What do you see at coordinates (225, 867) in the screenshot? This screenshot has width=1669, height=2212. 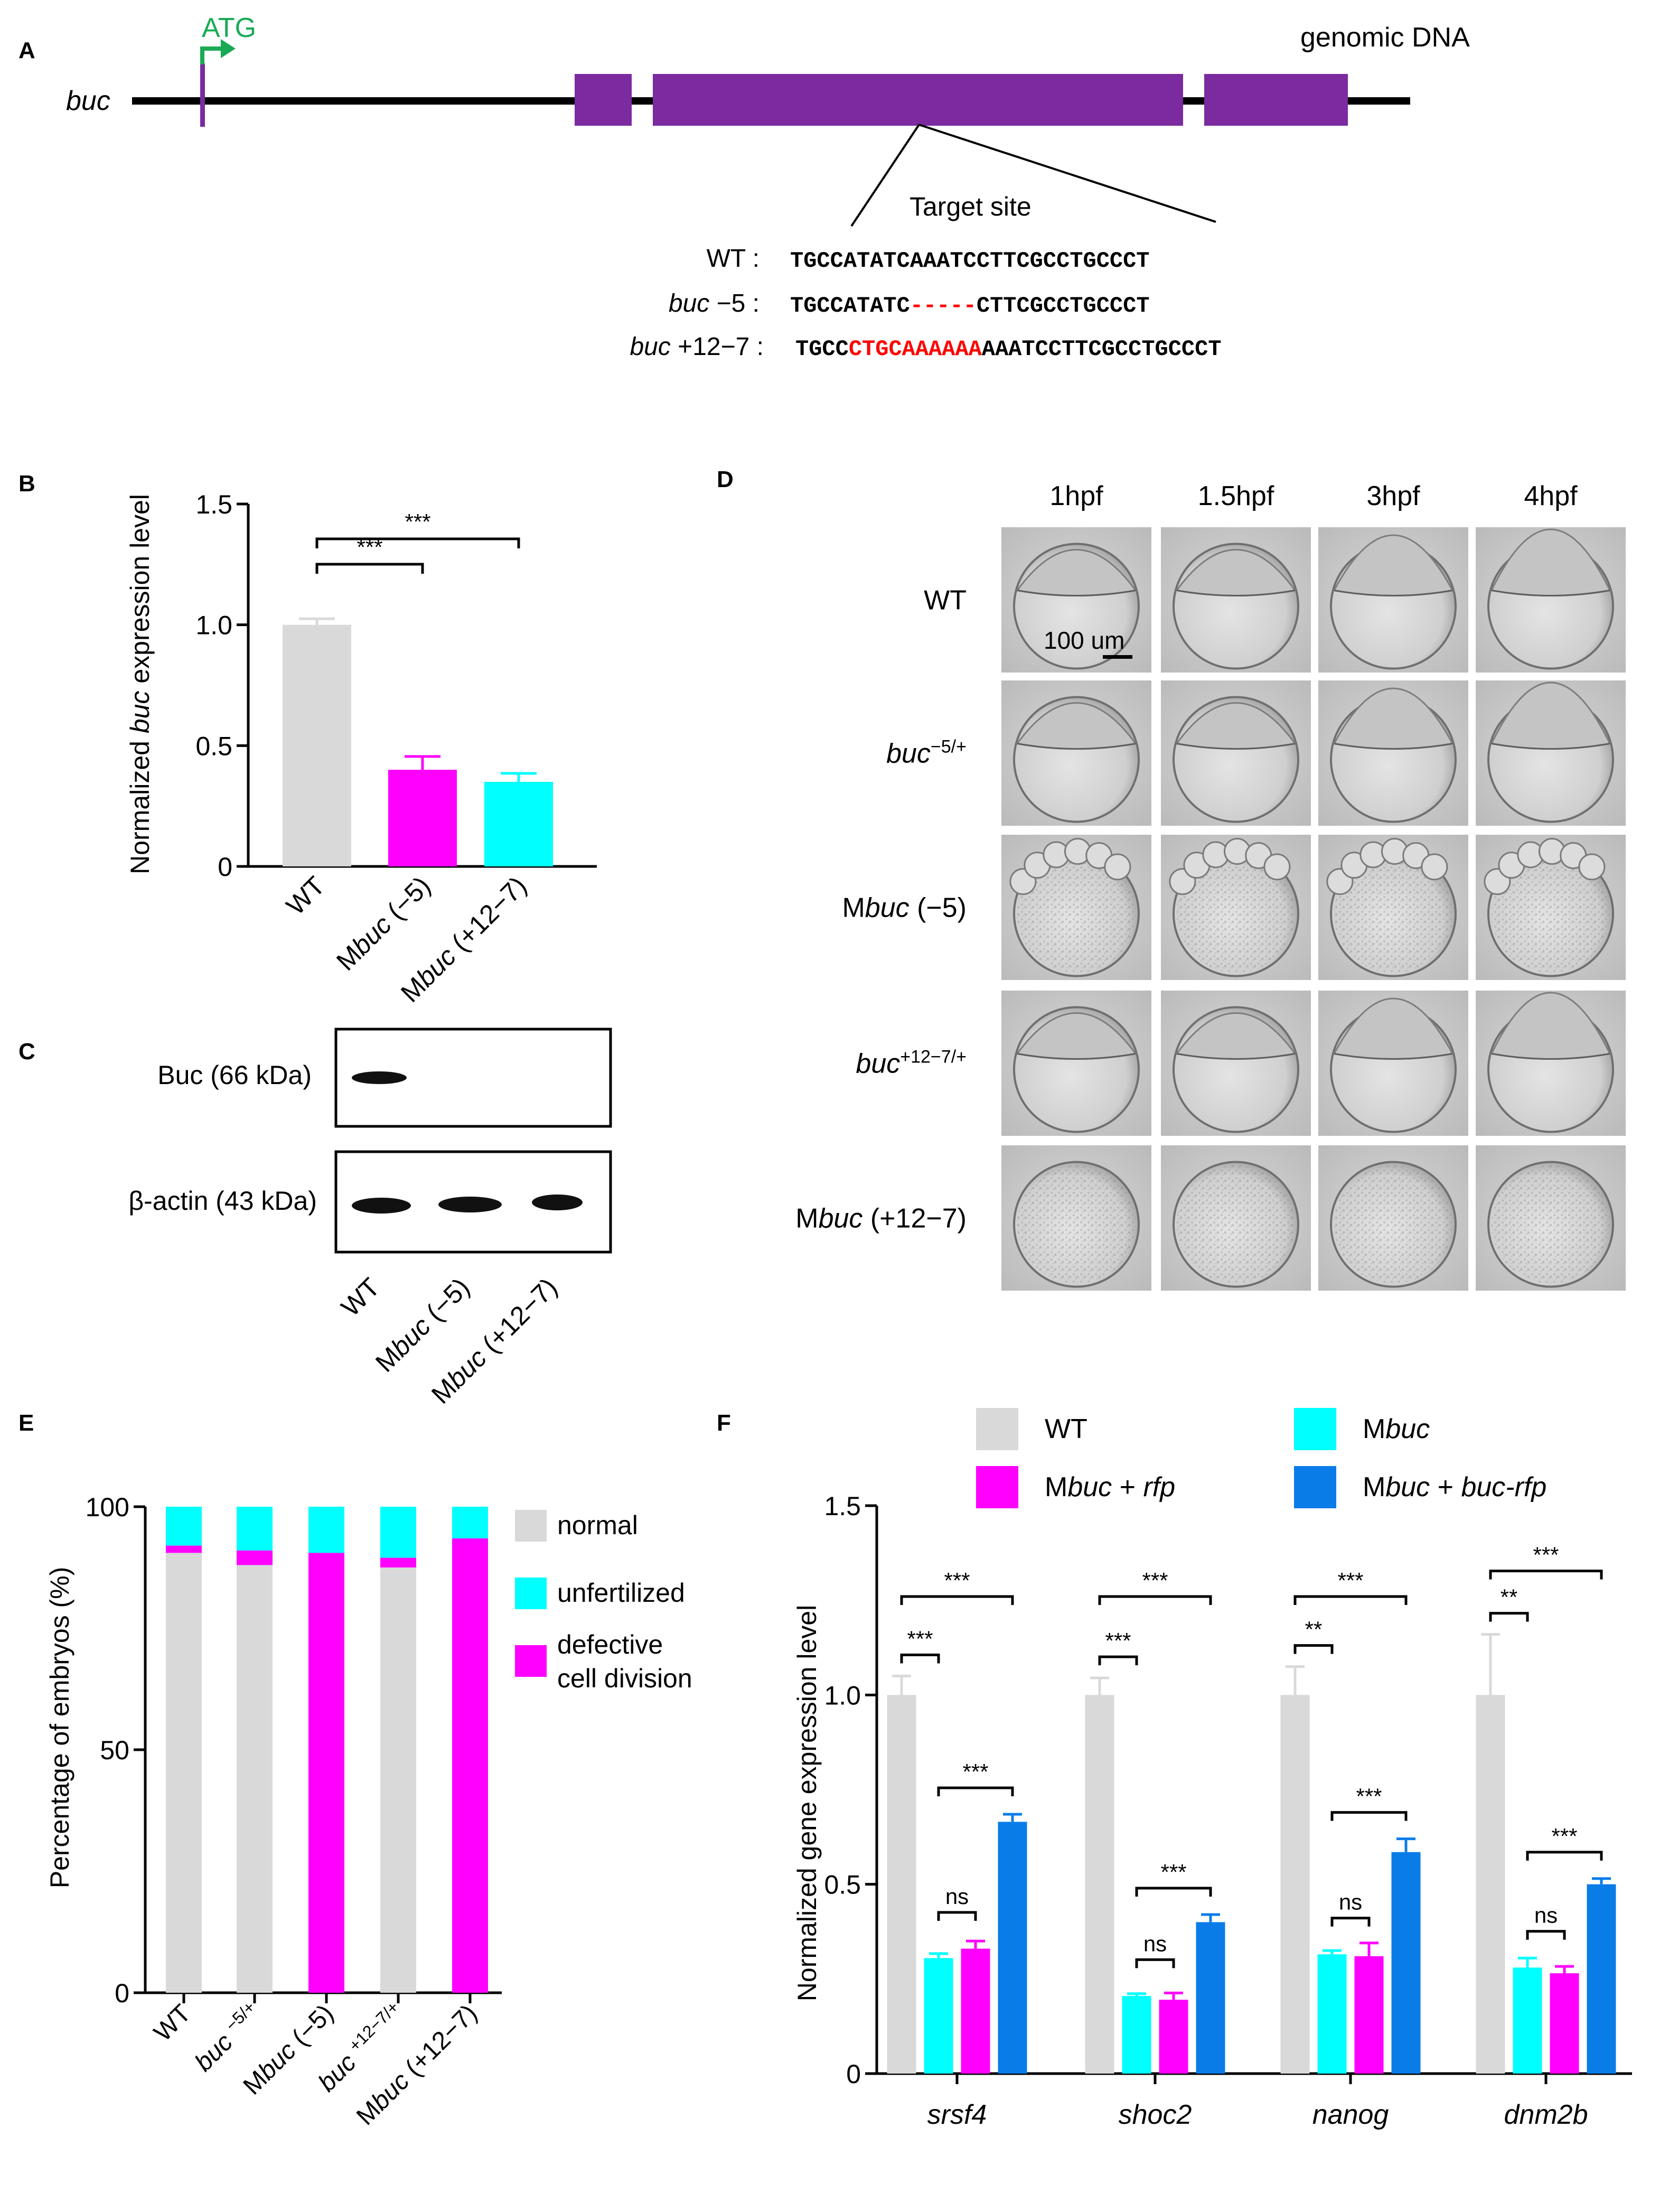 I see `b-ytick-label: 0` at bounding box center [225, 867].